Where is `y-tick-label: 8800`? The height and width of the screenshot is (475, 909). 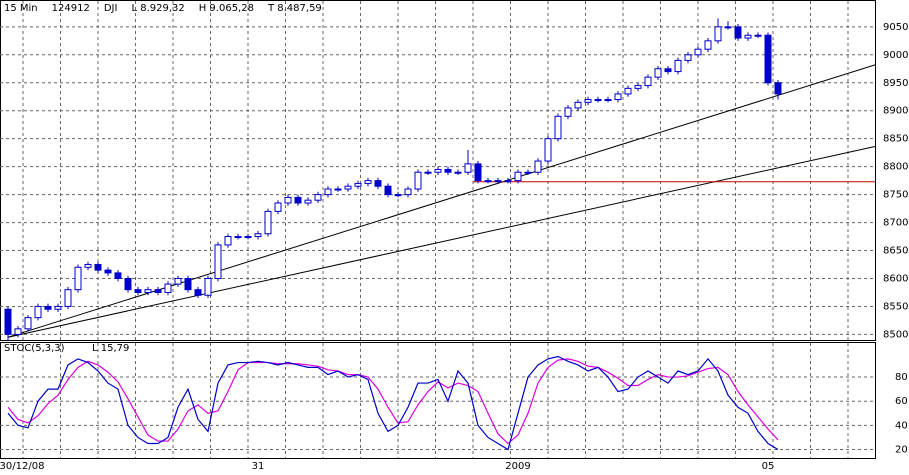
y-tick-label: 8800 is located at coordinates (895, 167).